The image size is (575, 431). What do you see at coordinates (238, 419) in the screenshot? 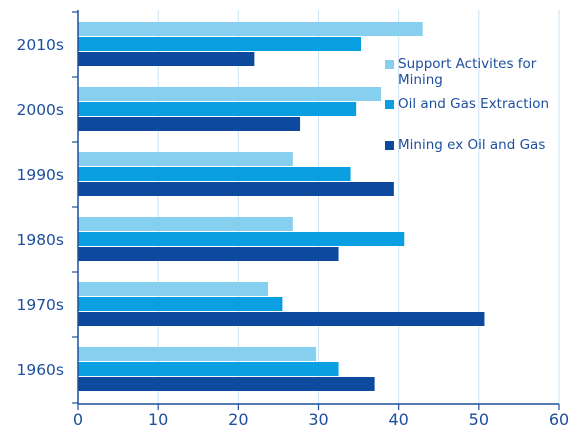
I see `x-tick-label: 20` at bounding box center [238, 419].